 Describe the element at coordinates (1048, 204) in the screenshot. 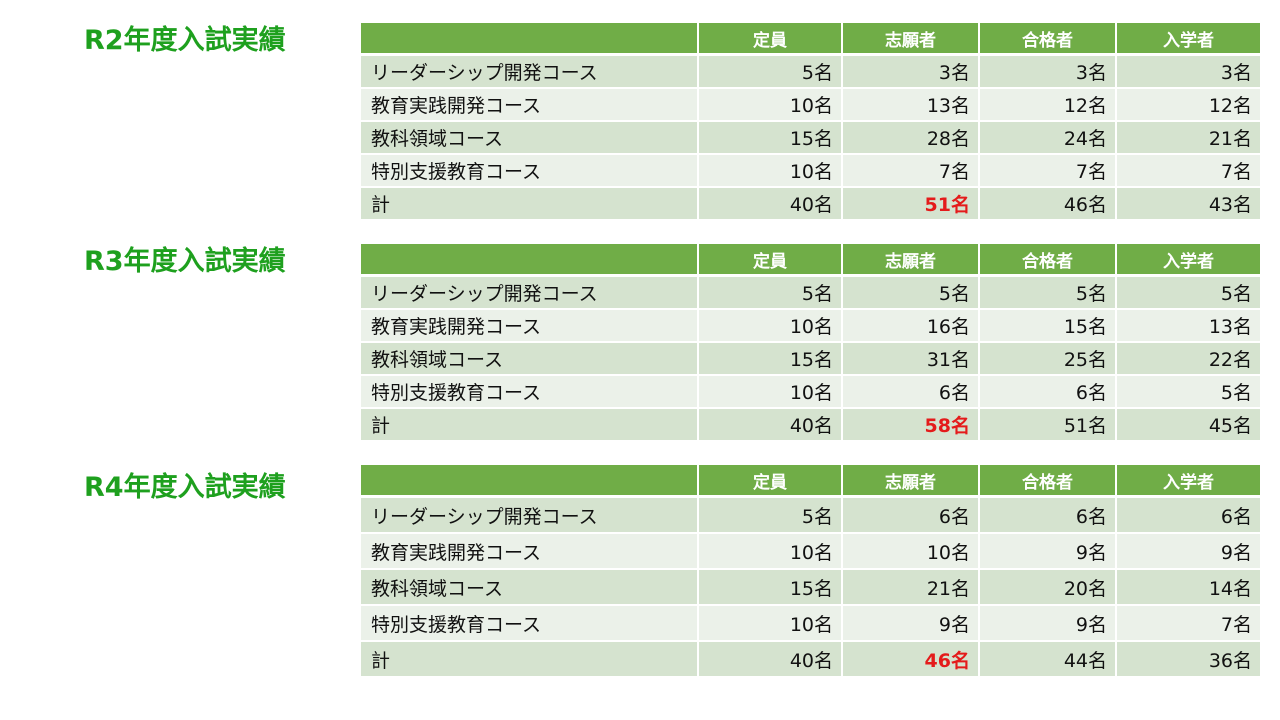

I see `passed-total: 46名` at that location.